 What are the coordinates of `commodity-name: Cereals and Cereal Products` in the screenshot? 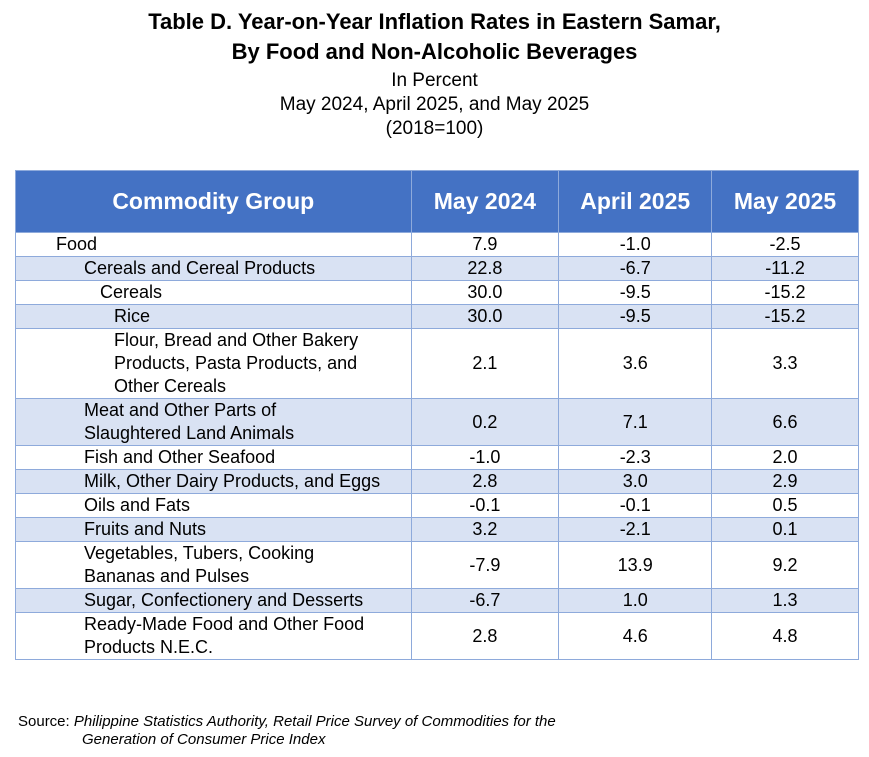 It's located at (213, 268).